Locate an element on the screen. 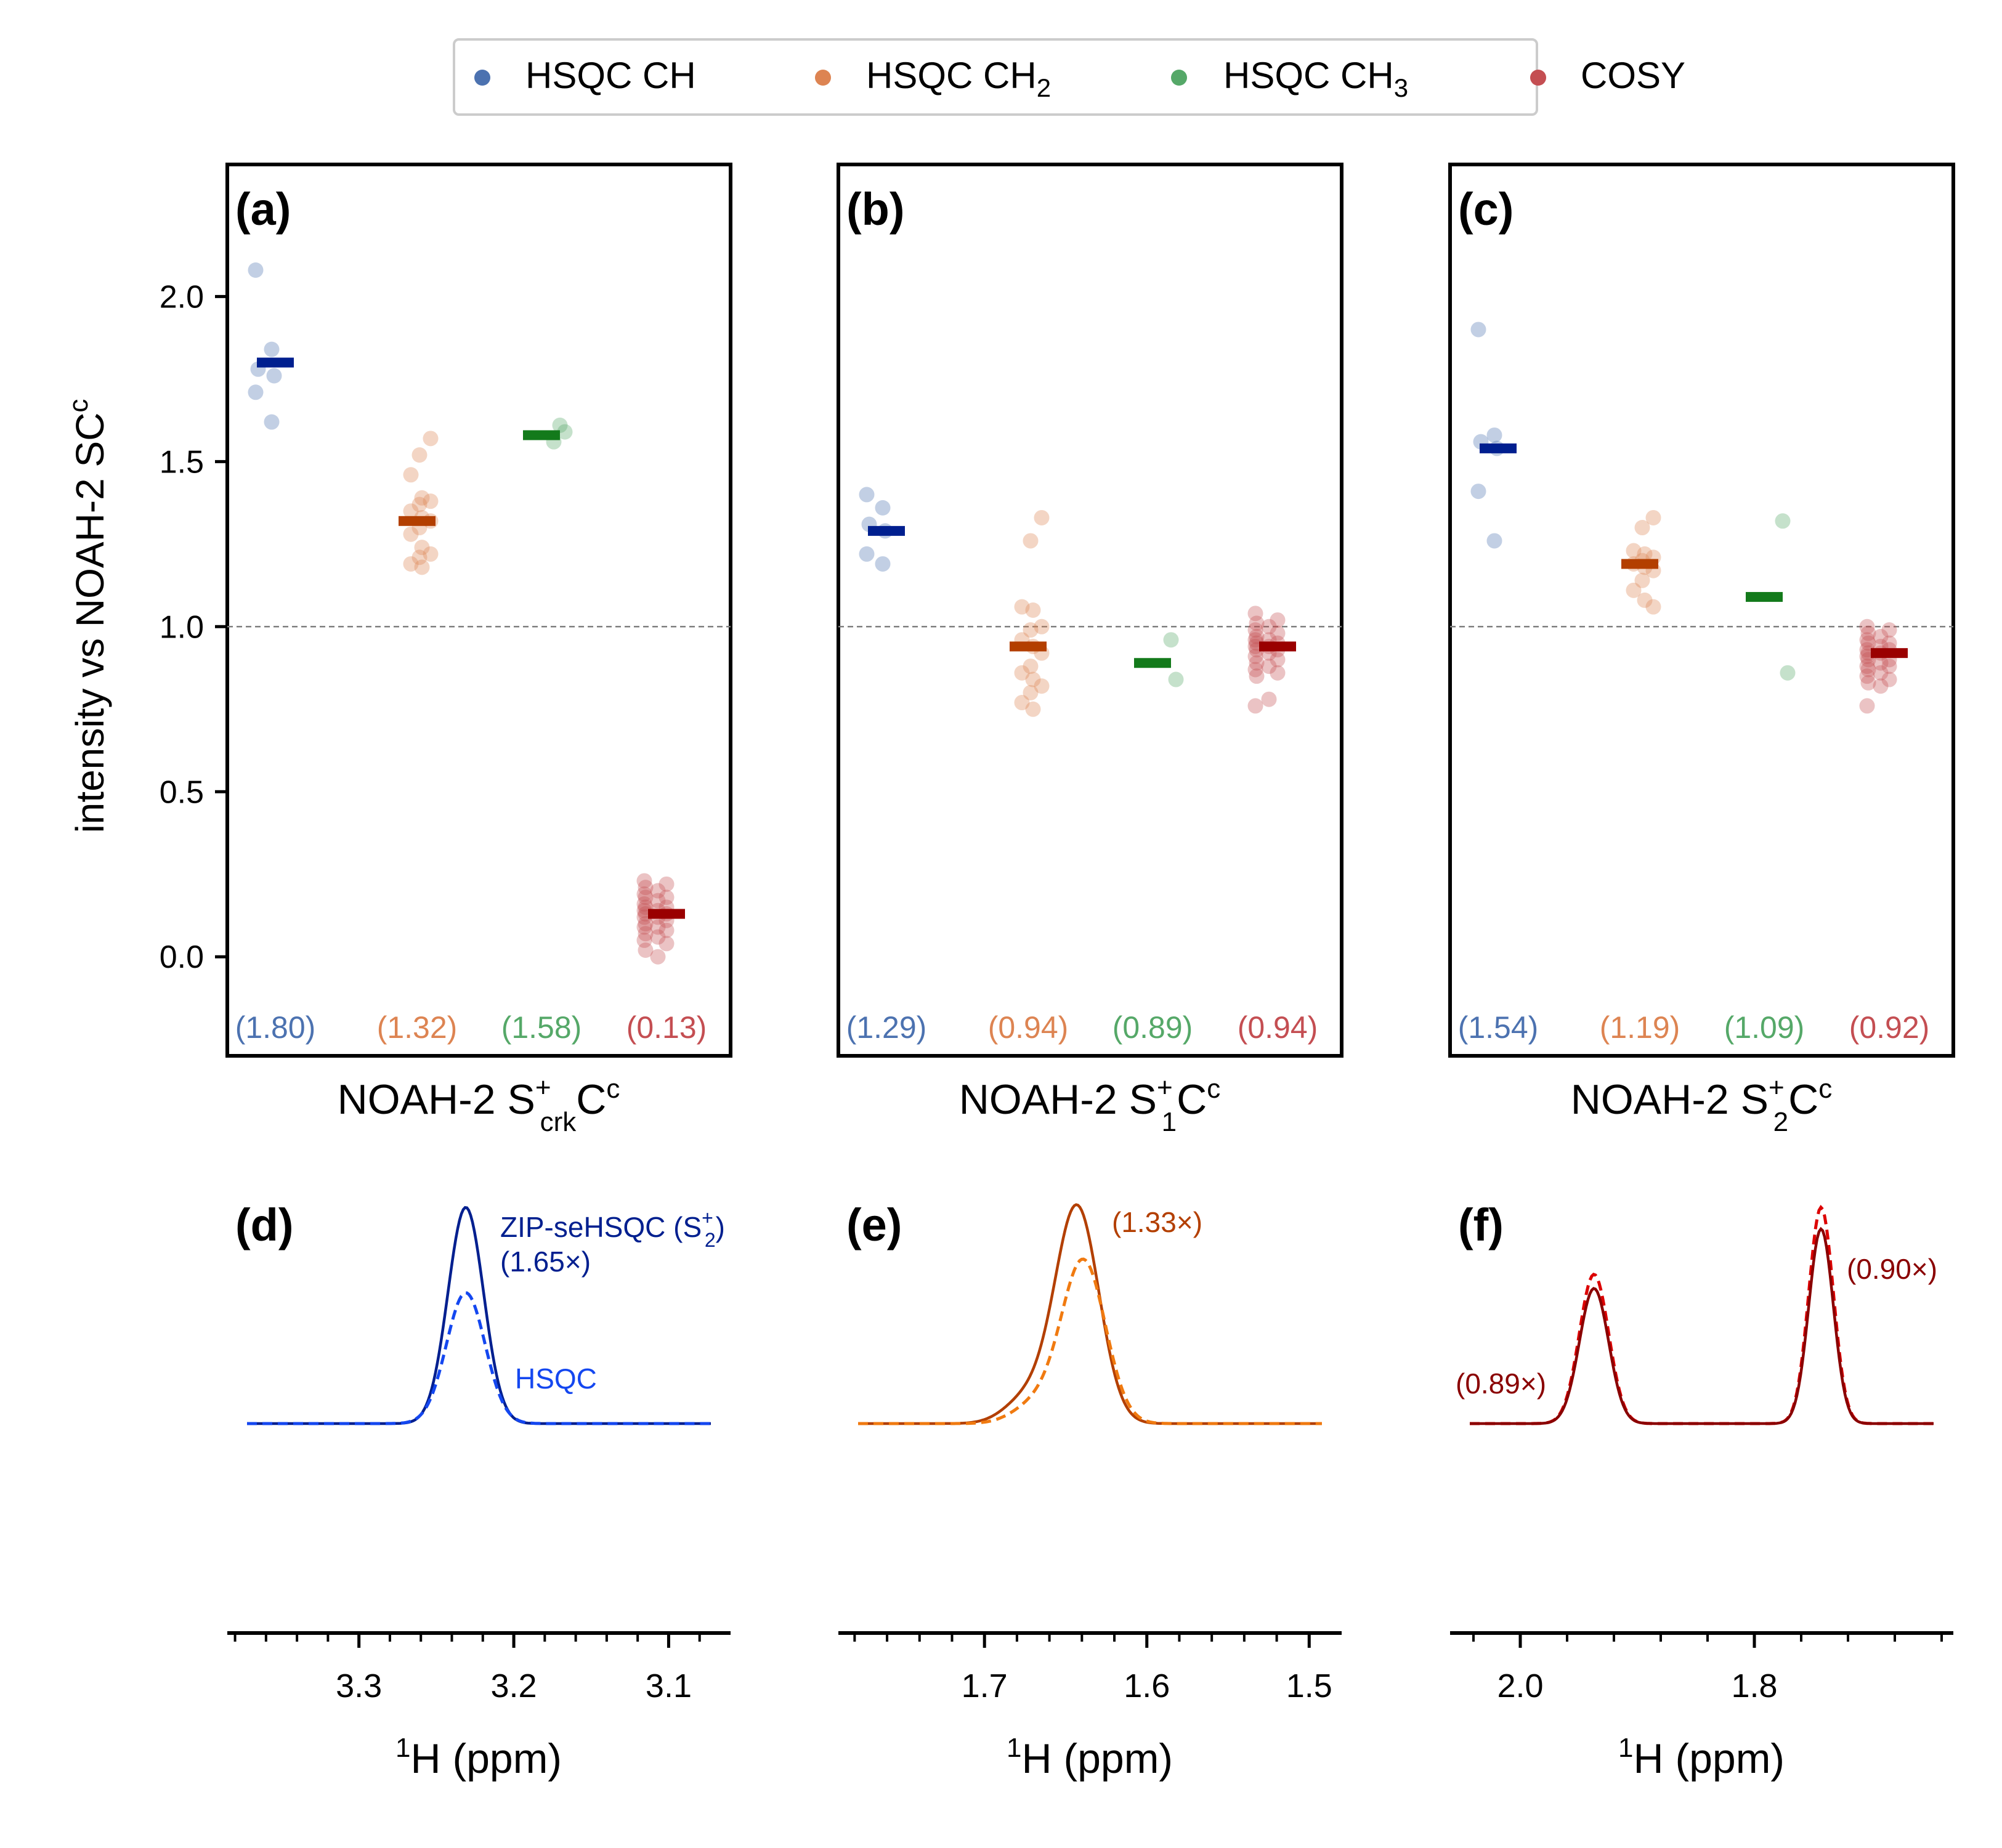 This screenshot has width=2002, height=1848. panel-a-ch3-point is located at coordinates (560, 425).